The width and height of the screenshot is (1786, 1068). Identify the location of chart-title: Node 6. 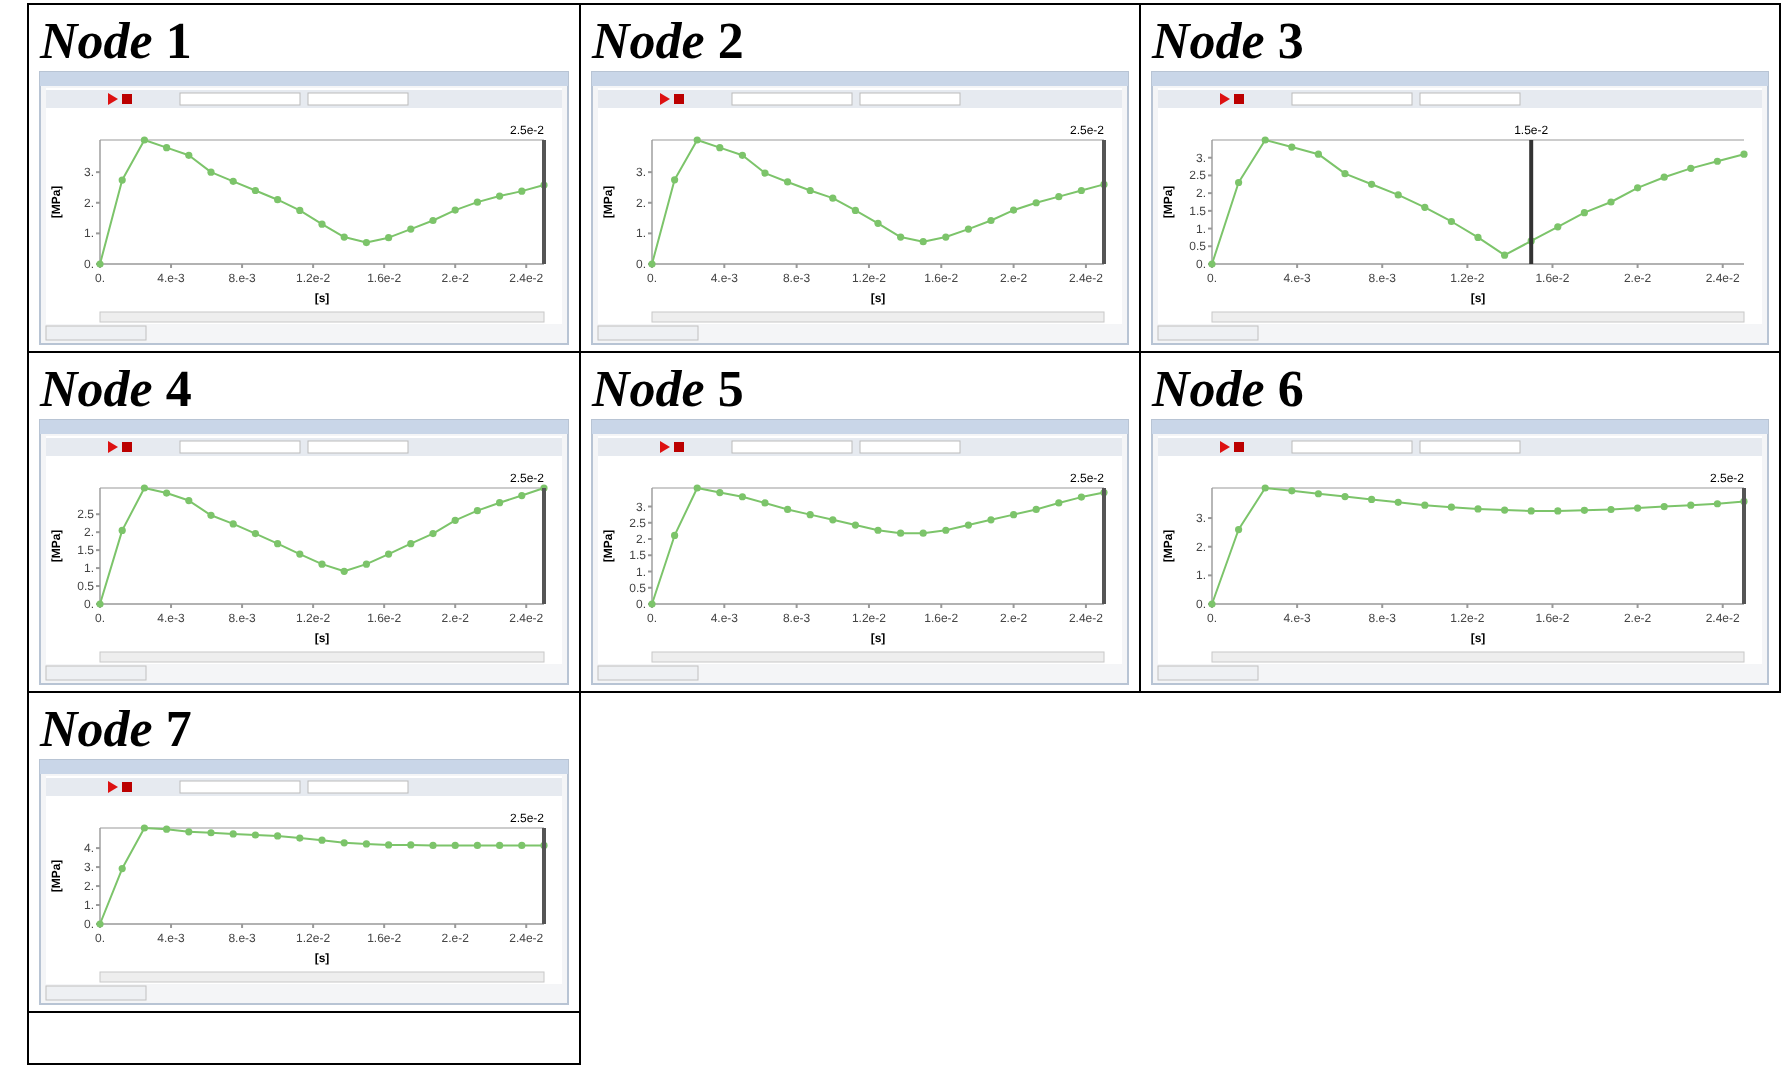
(1227, 389).